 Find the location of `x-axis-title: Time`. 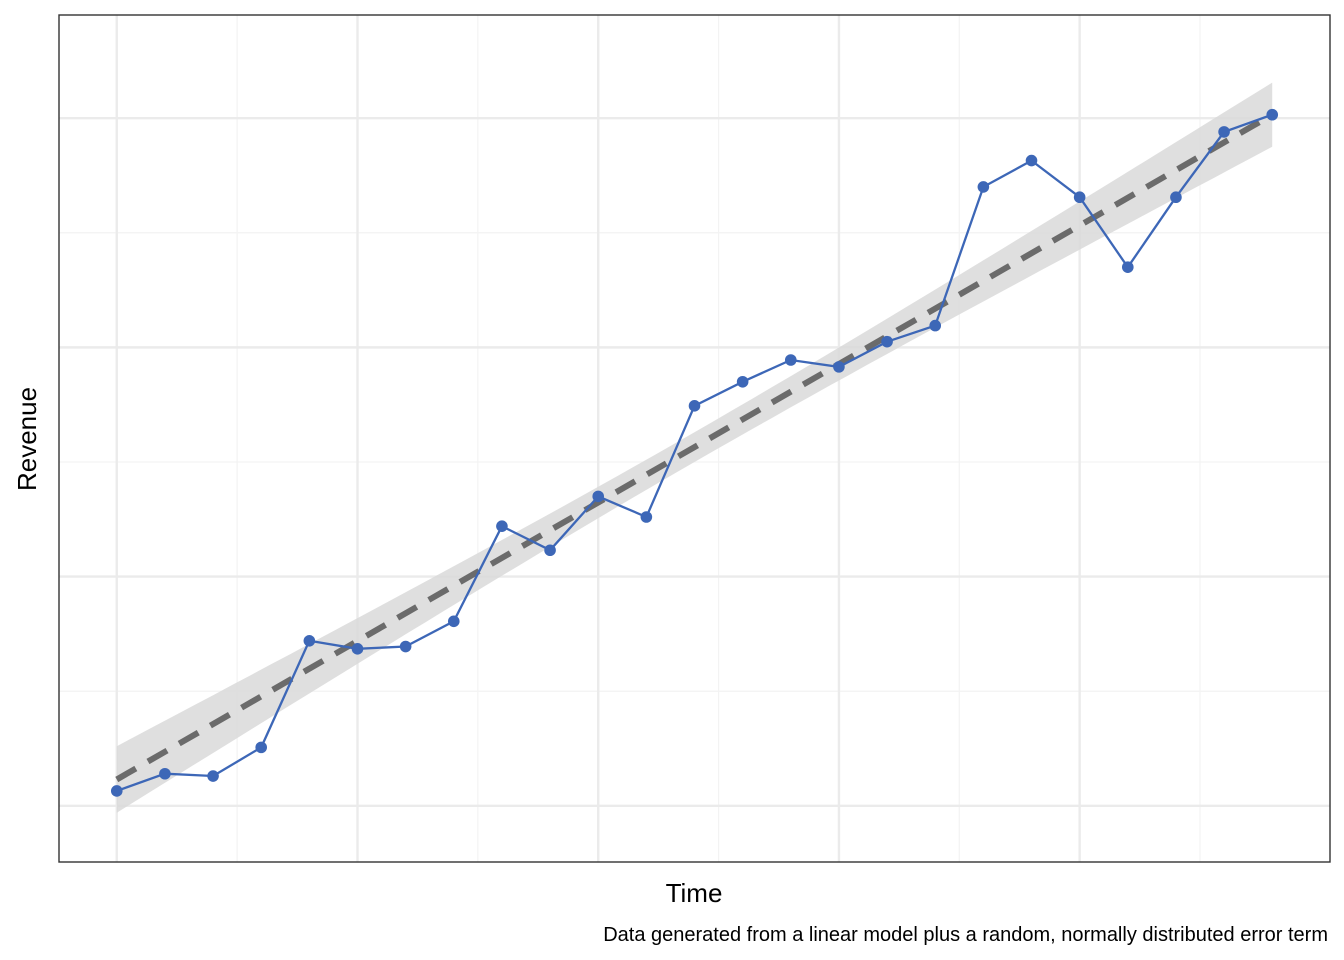

x-axis-title: Time is located at coordinates (694, 893).